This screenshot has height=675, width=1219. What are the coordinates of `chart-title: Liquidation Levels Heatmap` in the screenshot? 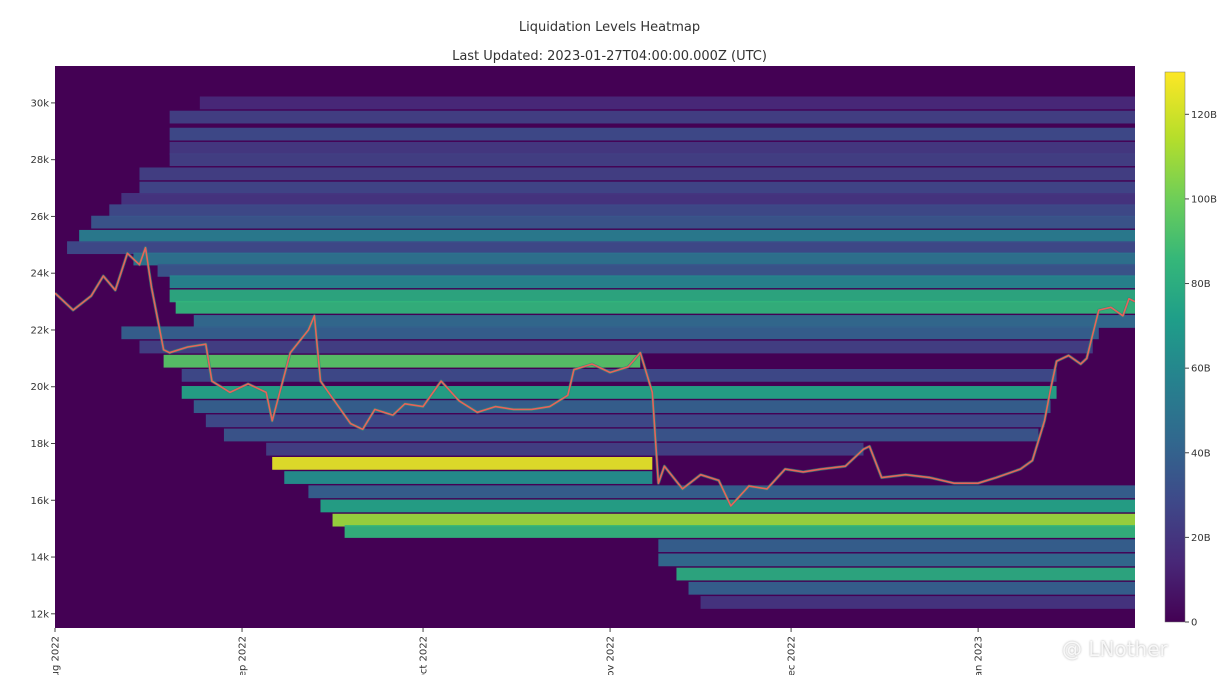 It's located at (609, 27).